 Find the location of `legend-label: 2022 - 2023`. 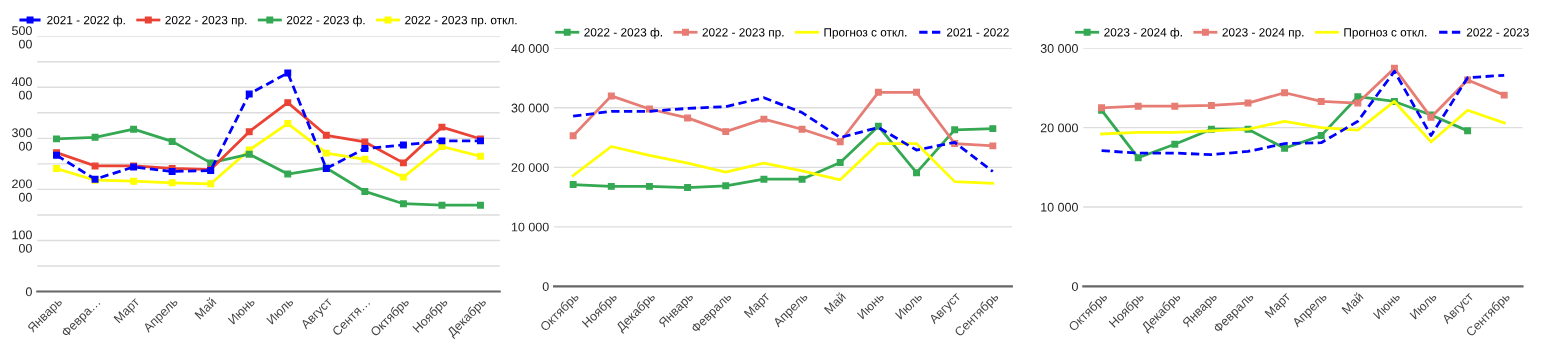

legend-label: 2022 - 2023 is located at coordinates (1497, 32).